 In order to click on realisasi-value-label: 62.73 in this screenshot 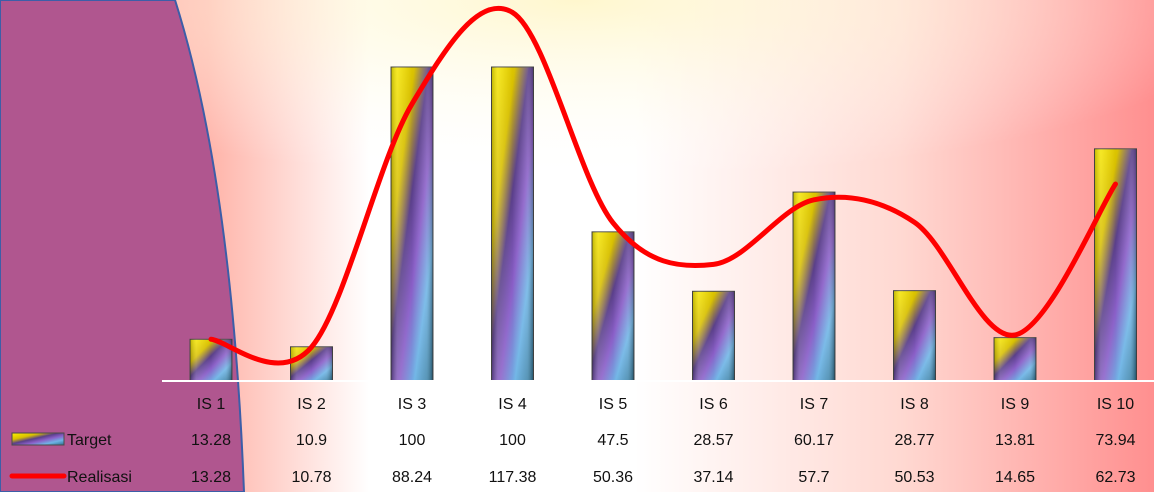, I will do `click(1115, 477)`.